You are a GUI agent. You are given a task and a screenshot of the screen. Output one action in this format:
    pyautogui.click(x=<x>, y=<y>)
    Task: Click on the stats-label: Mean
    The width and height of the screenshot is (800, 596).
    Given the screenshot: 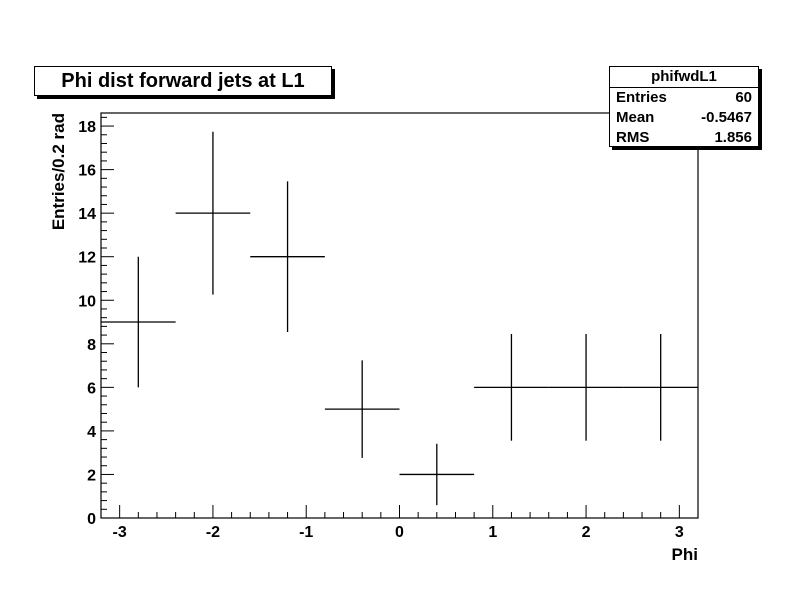 What is the action you would take?
    pyautogui.click(x=635, y=117)
    